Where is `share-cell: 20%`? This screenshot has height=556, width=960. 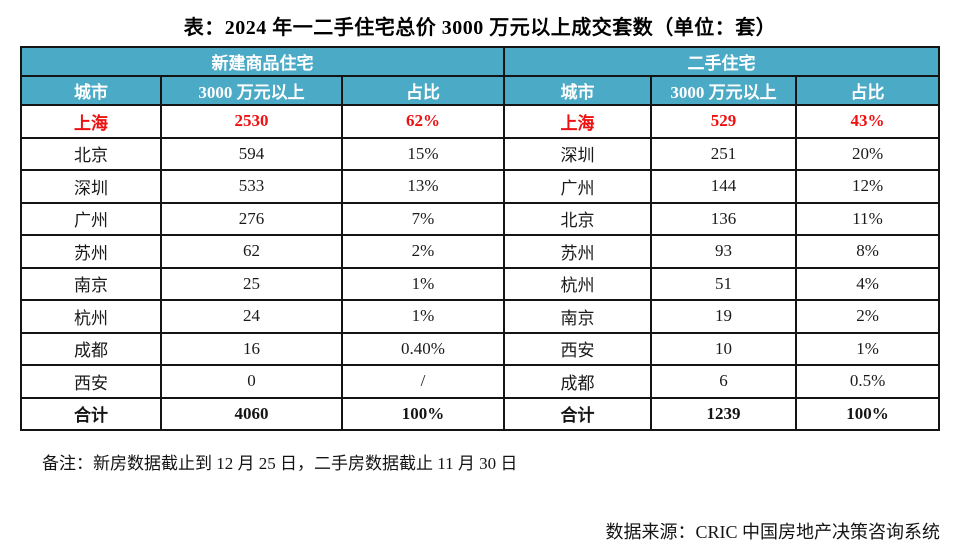
share-cell: 20% is located at coordinates (868, 153).